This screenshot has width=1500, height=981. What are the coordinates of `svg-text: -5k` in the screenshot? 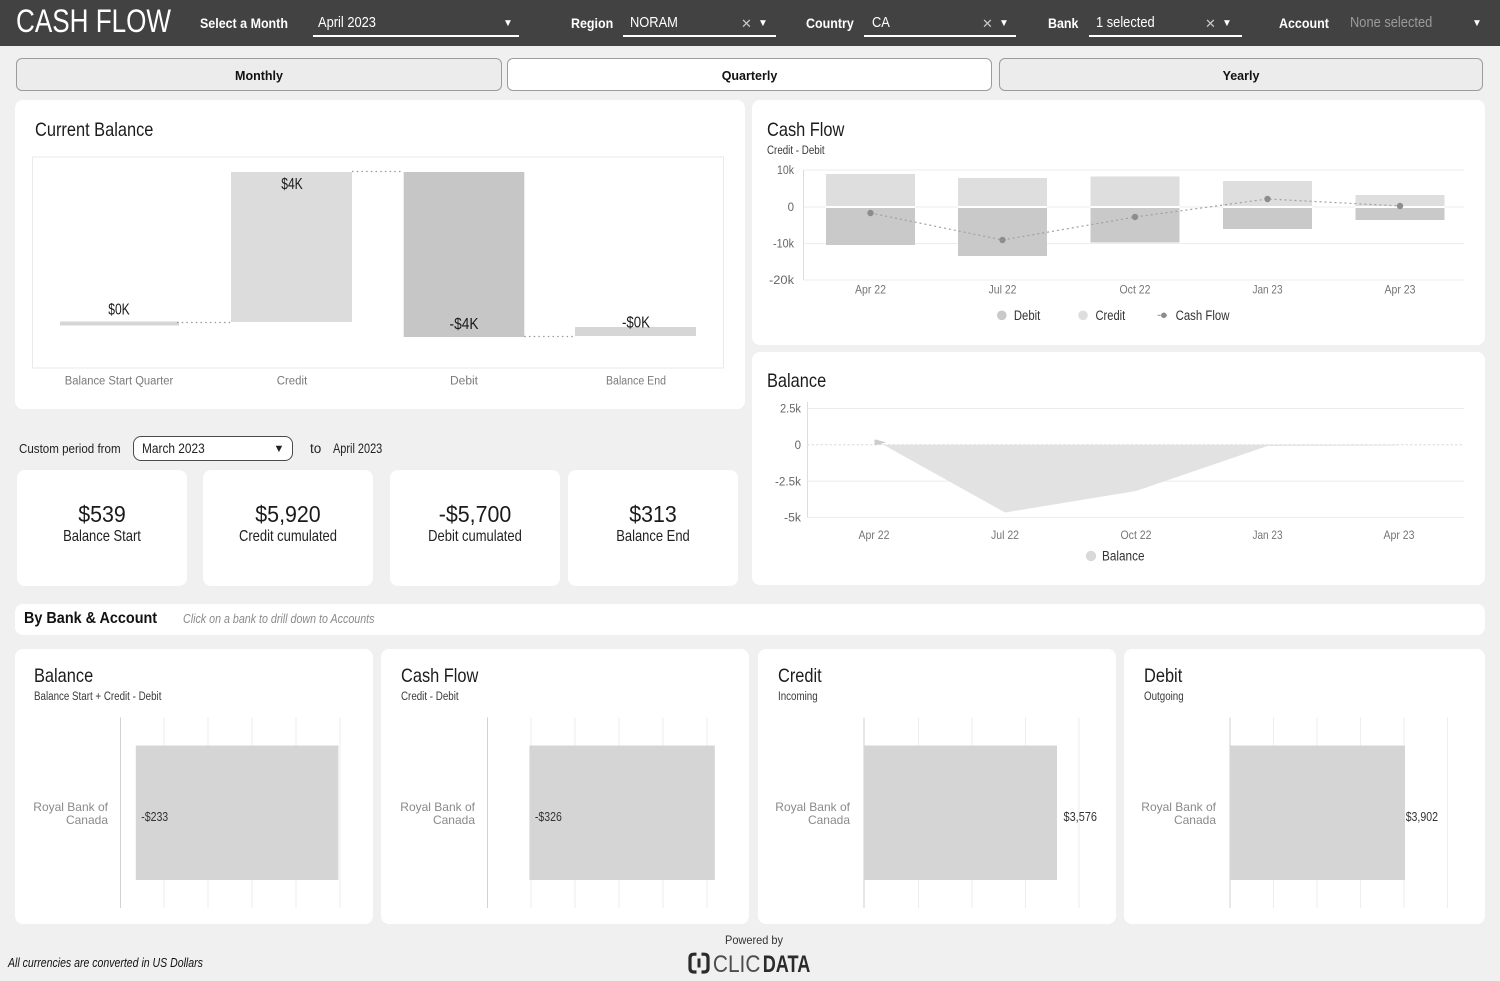 It's located at (792, 519).